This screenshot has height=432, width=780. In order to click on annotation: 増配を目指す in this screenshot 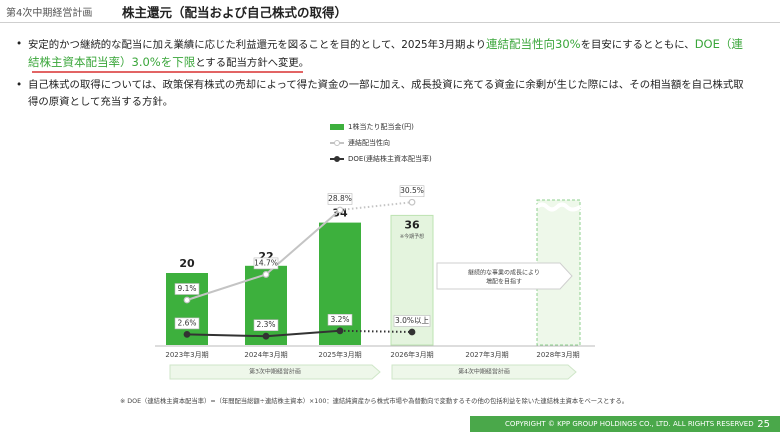, I will do `click(504, 282)`.